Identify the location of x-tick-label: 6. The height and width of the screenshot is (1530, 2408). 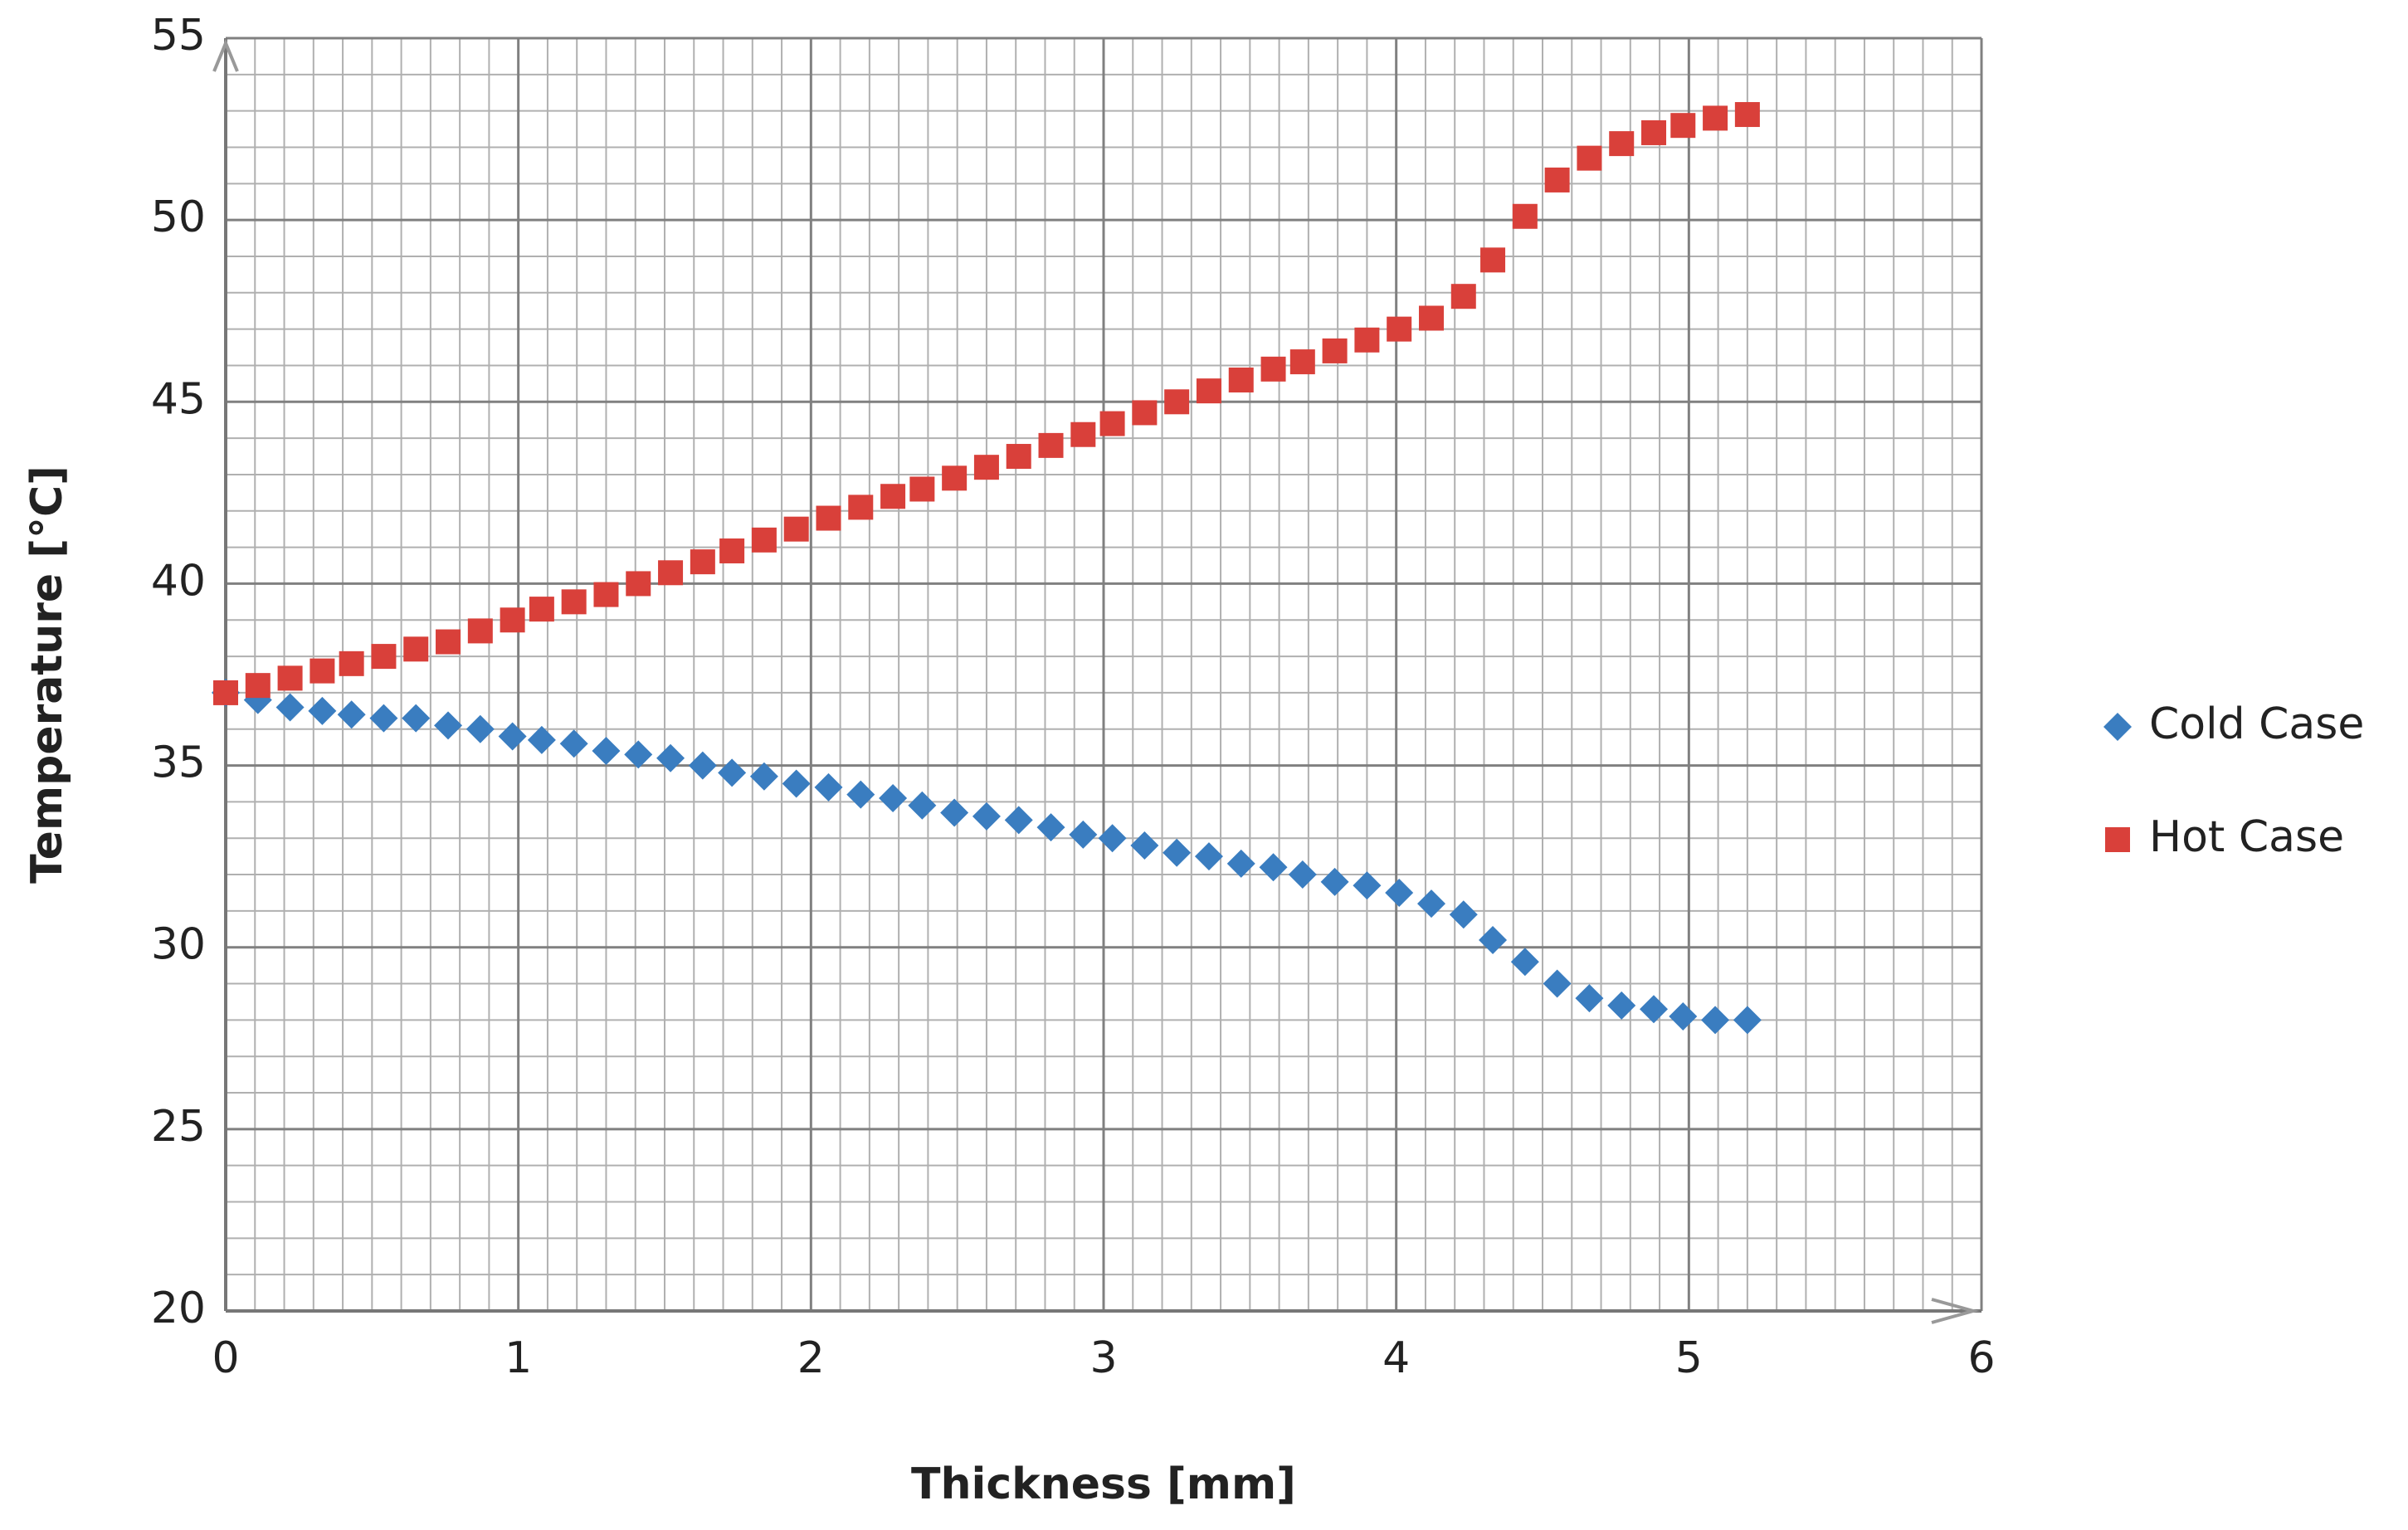
(1981, 1358).